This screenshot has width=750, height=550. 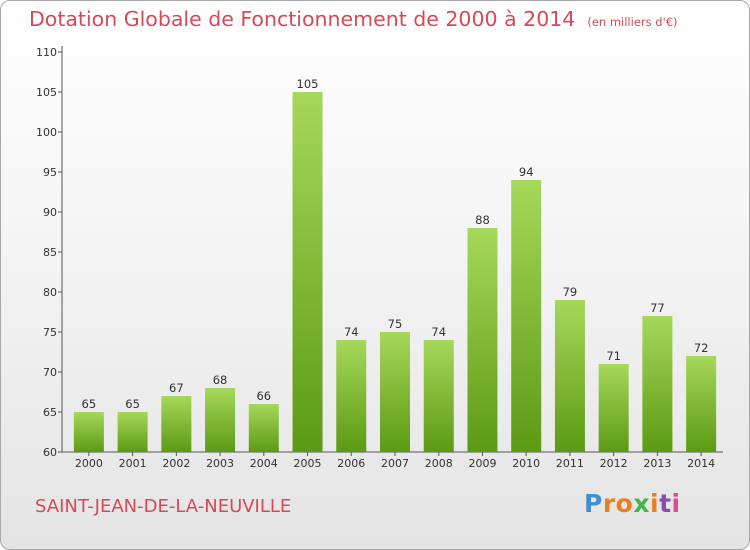 What do you see at coordinates (665, 503) in the screenshot?
I see `logo-letter: t` at bounding box center [665, 503].